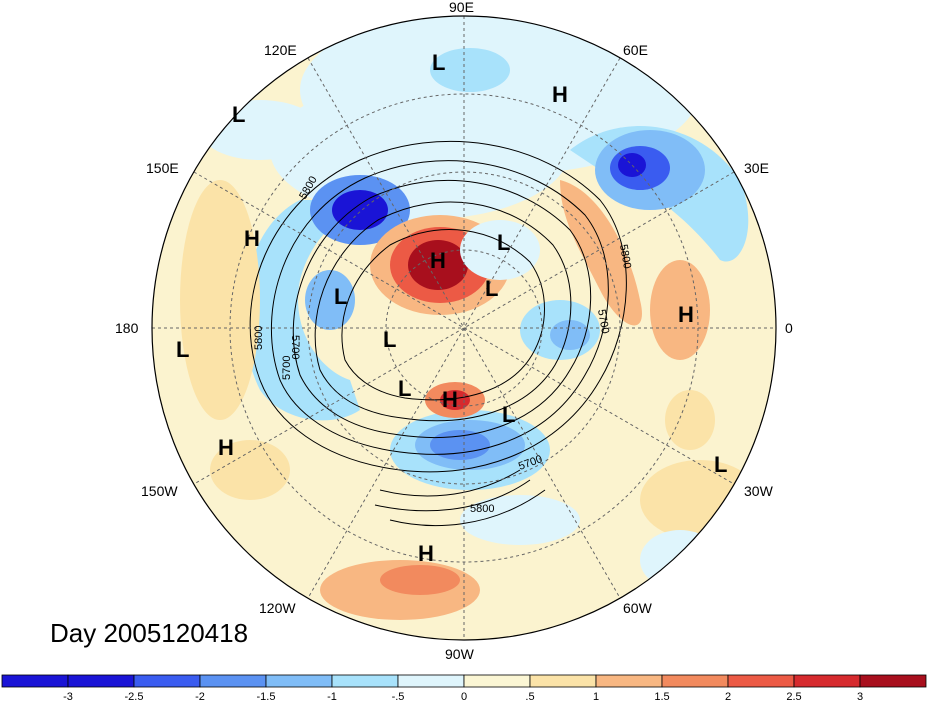 The height and width of the screenshot is (702, 928). Describe the element at coordinates (127, 328) in the screenshot. I see `lon-label-180: 180` at that location.